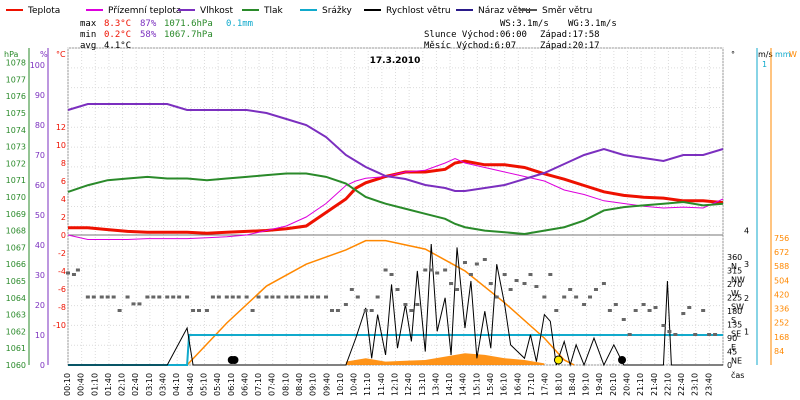  I want to click on time-tick: 15:10, so click(476, 384).